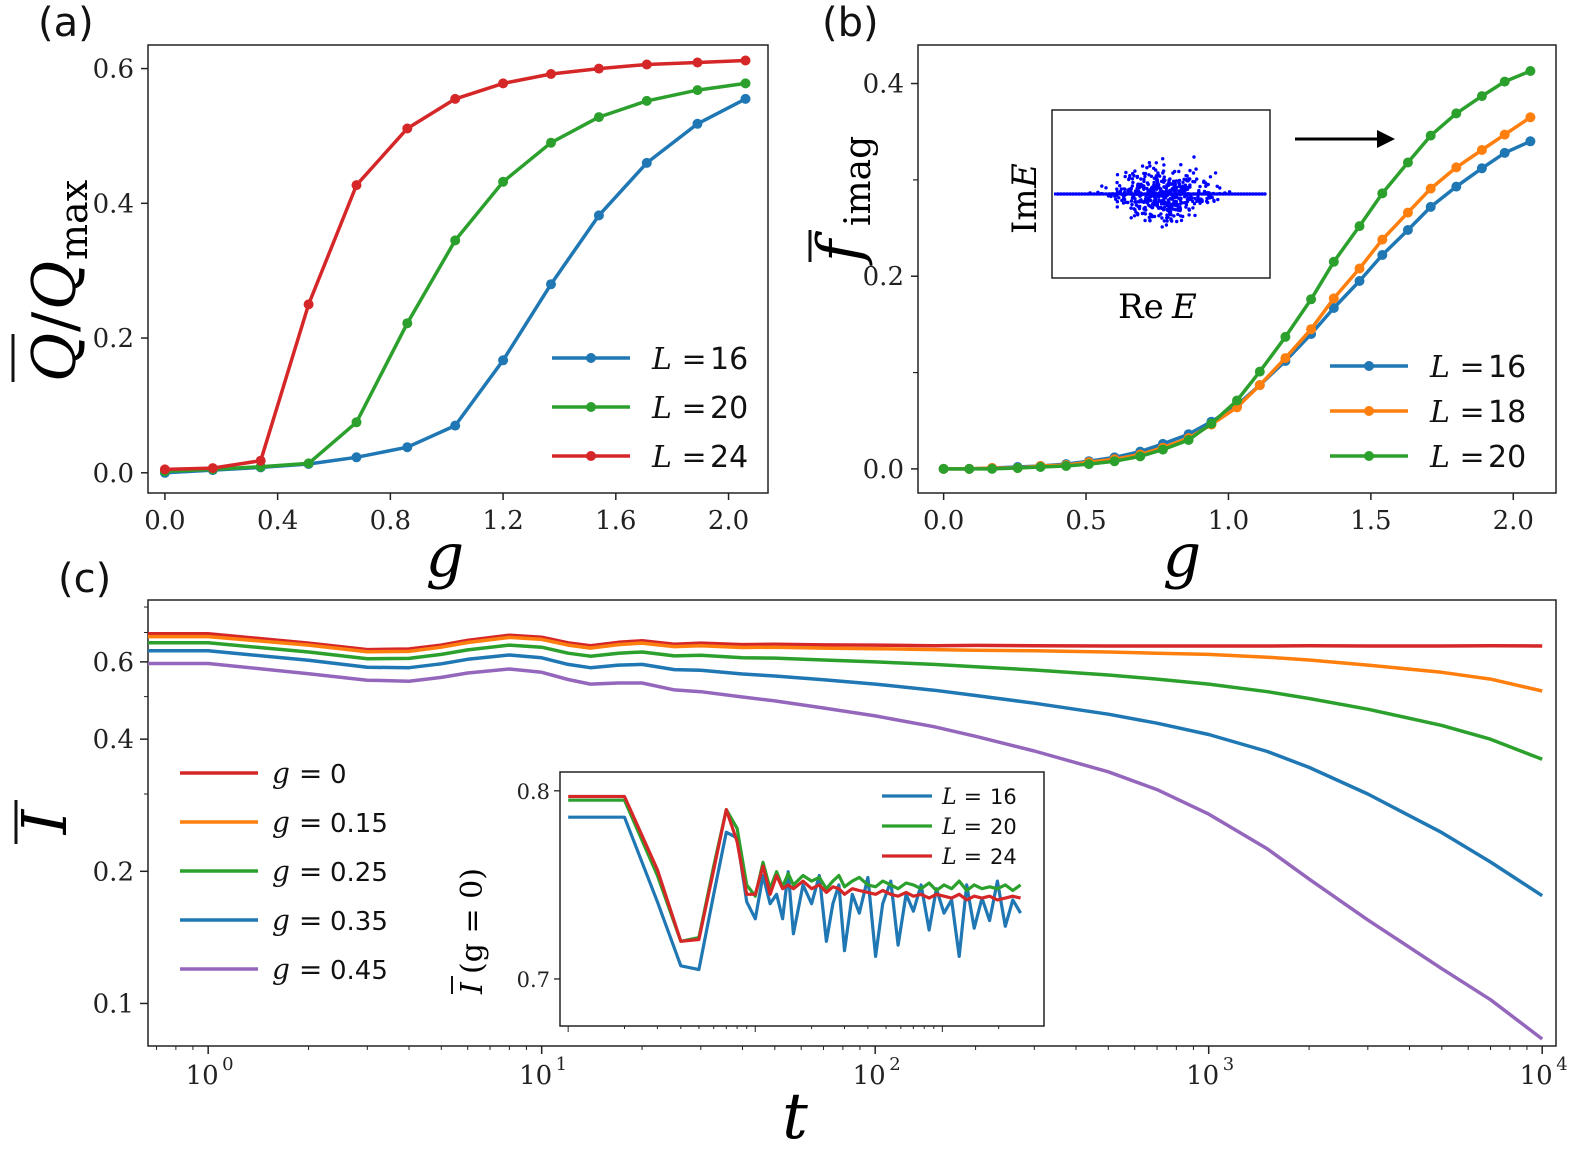 This screenshot has width=1578, height=1149. I want to click on y-tick-label: 0.0, so click(113, 474).